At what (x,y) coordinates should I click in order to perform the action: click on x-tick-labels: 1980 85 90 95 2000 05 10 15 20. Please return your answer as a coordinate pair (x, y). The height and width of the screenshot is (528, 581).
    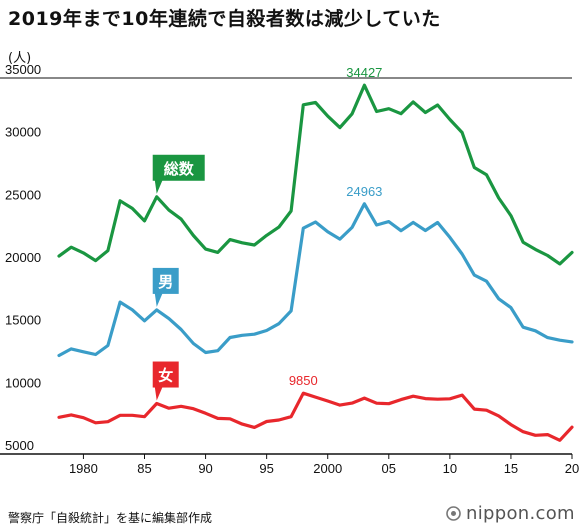
    Looking at the image, I should click on (324, 465).